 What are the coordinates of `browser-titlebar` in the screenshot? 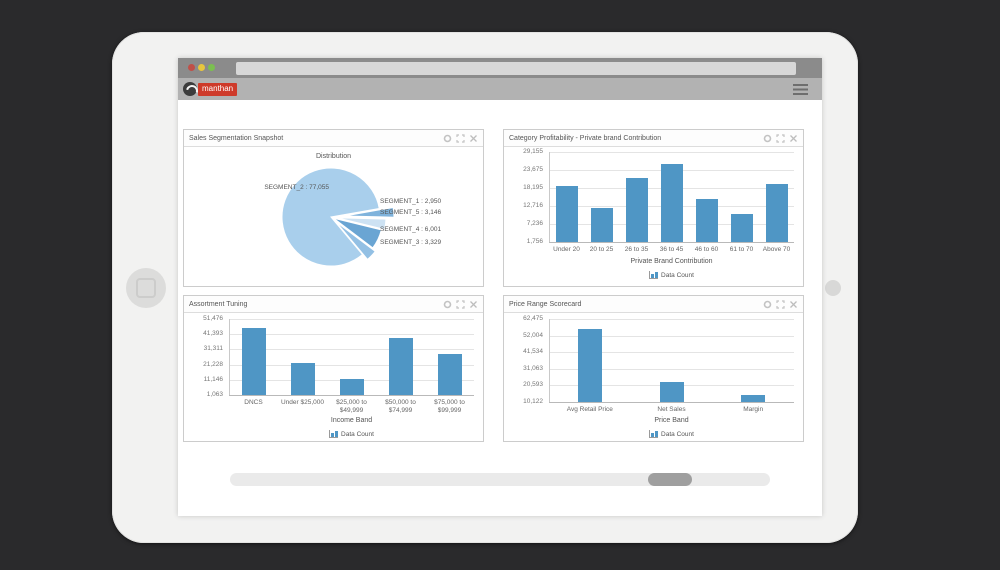 It's located at (500, 68).